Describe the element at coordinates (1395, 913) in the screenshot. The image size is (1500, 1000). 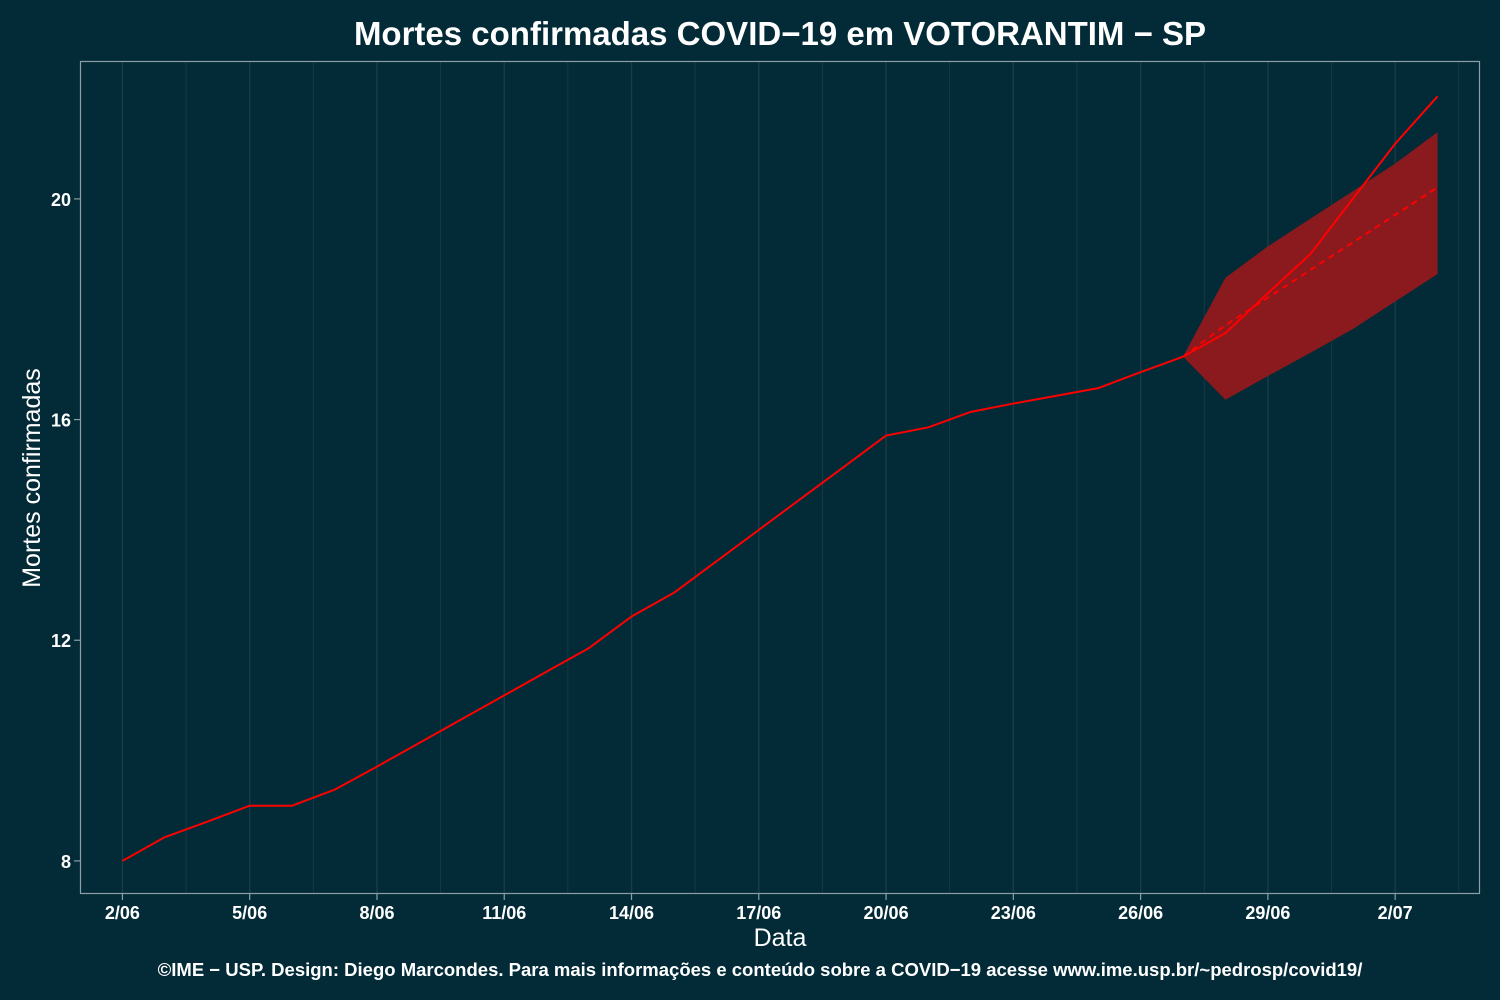
I see `x-tick-label: 2/07` at that location.